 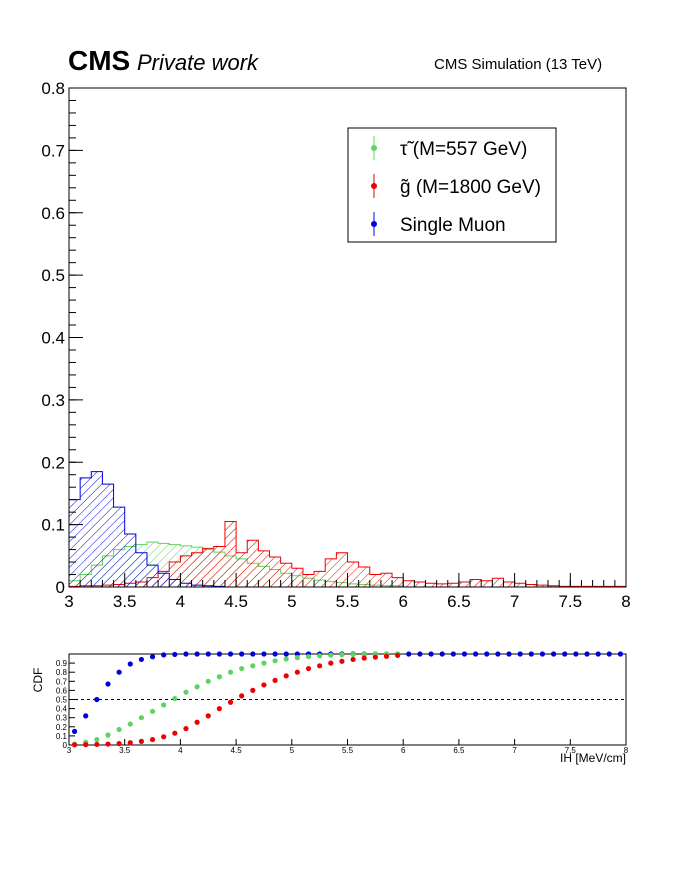 I want to click on y-tick-label-0: 0, so click(x=60, y=587).